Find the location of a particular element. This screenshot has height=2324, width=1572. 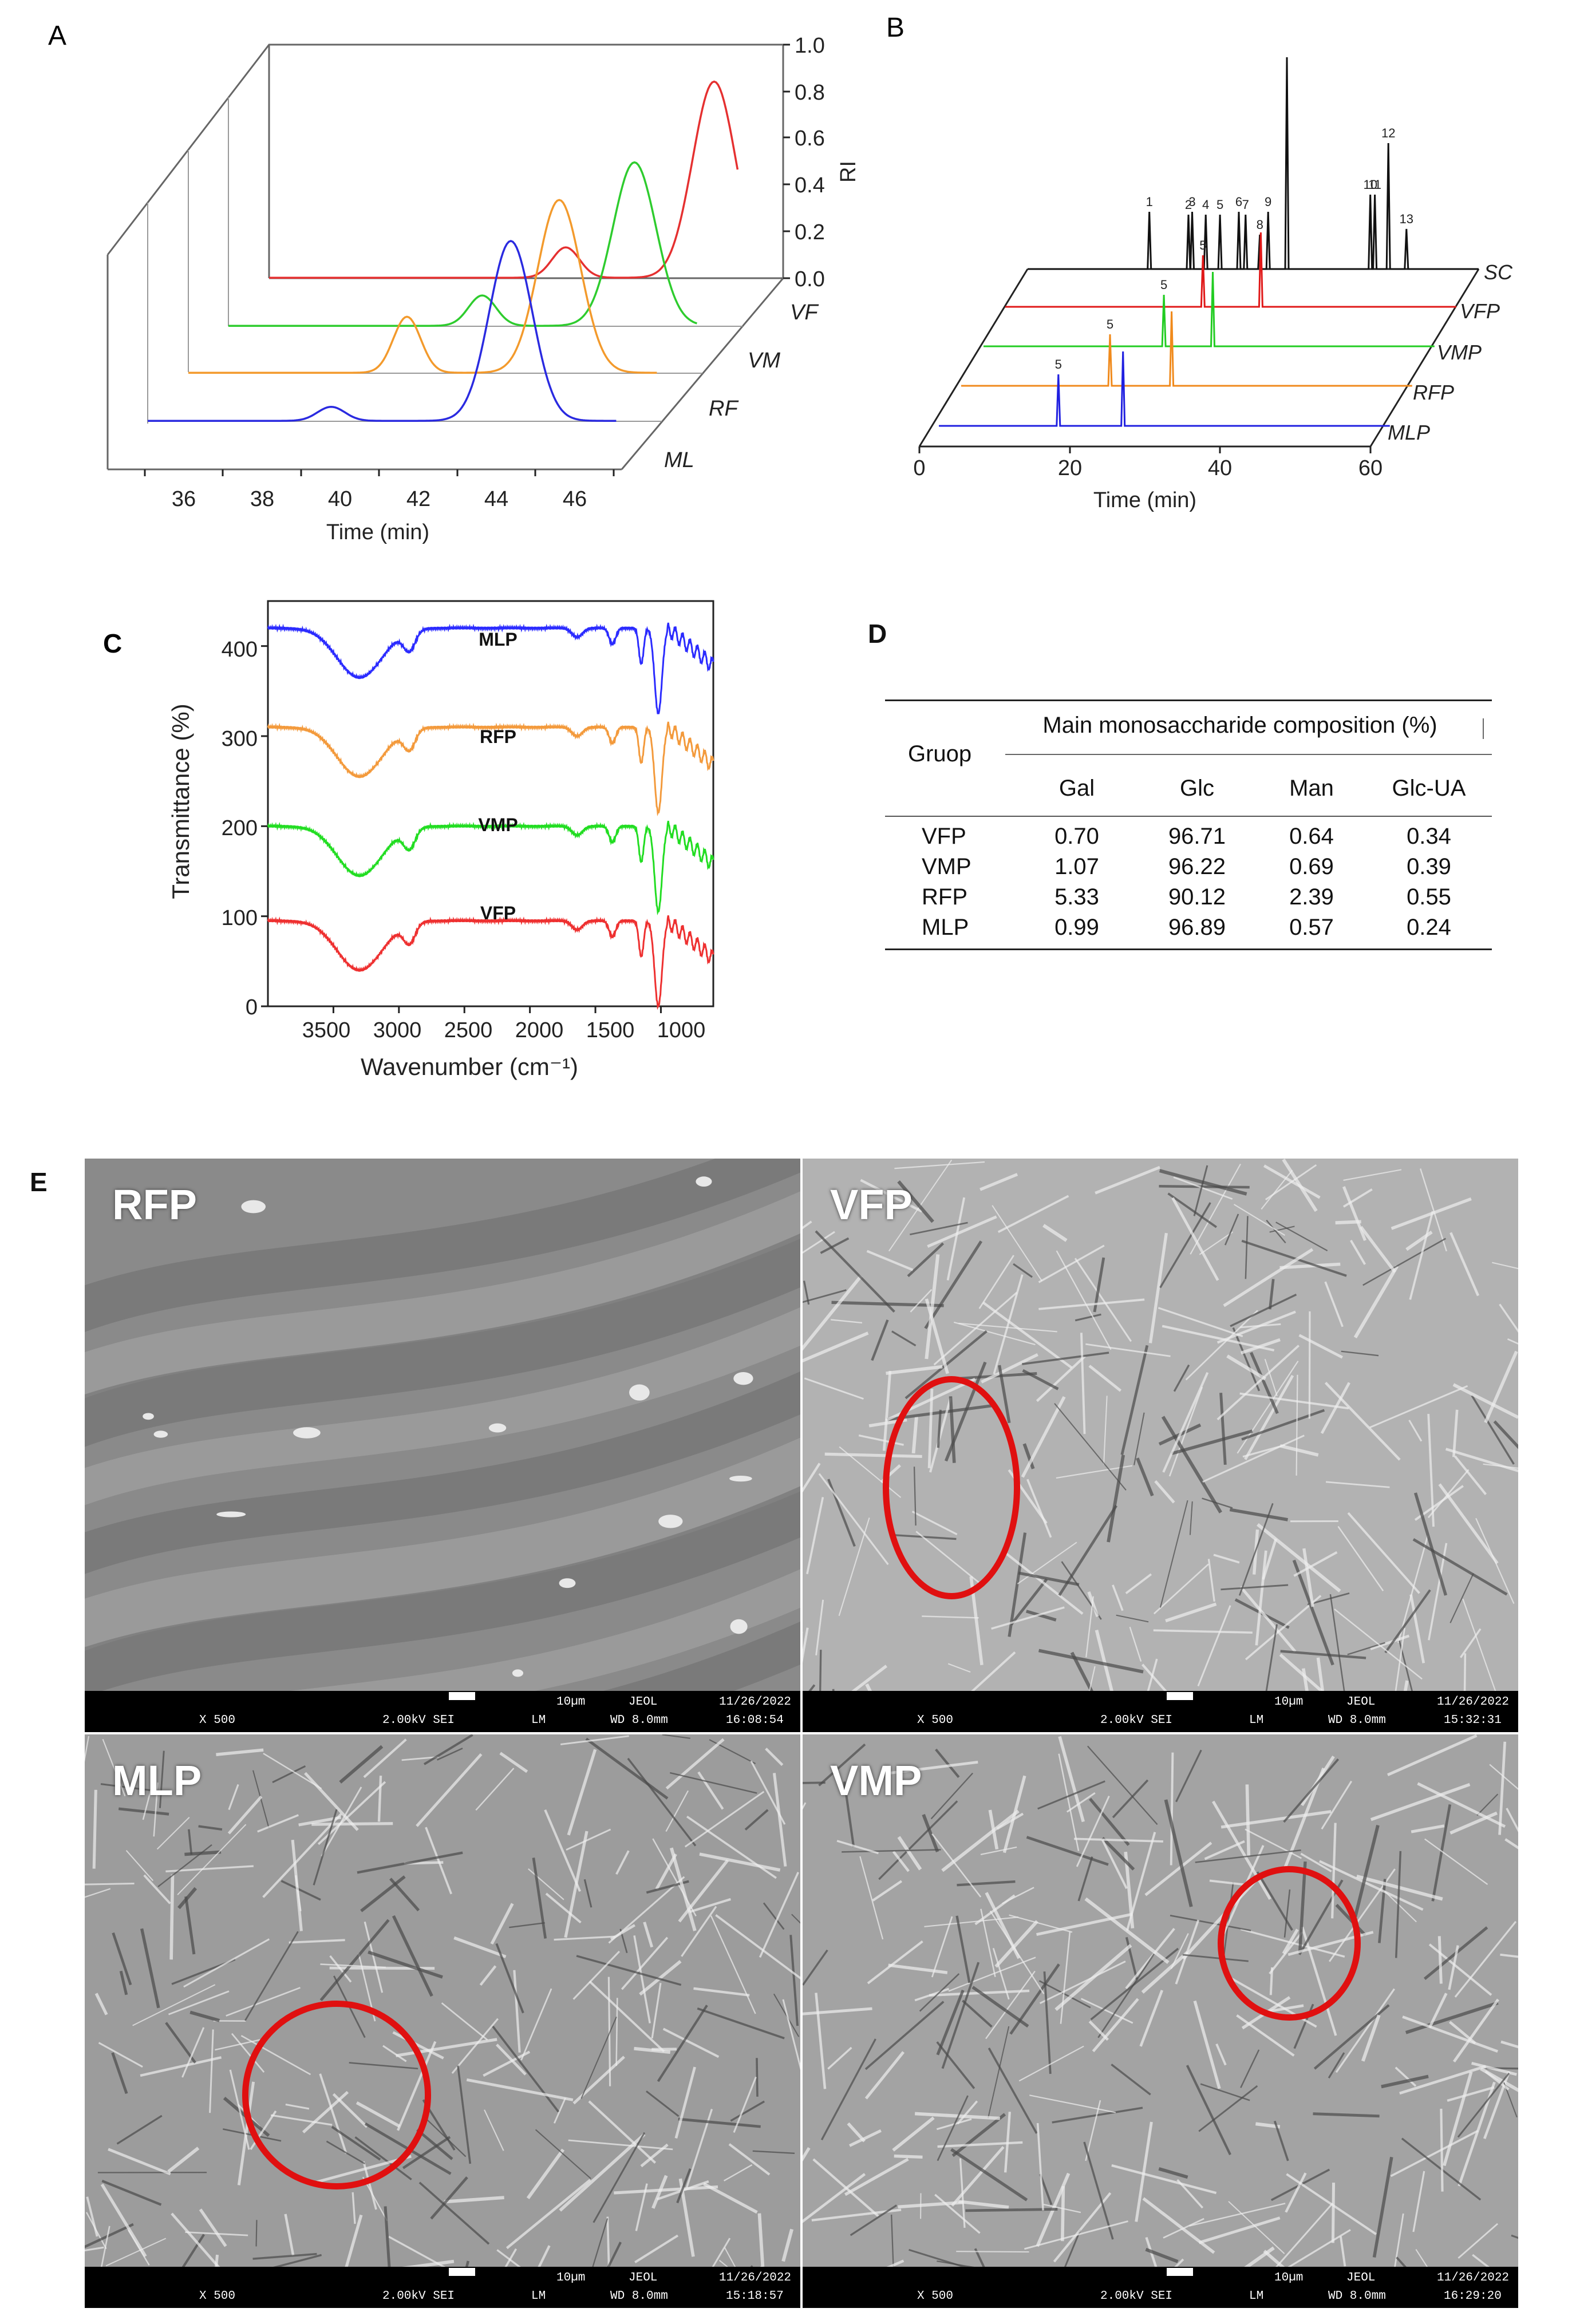

peak-label: 8 is located at coordinates (1260, 225).